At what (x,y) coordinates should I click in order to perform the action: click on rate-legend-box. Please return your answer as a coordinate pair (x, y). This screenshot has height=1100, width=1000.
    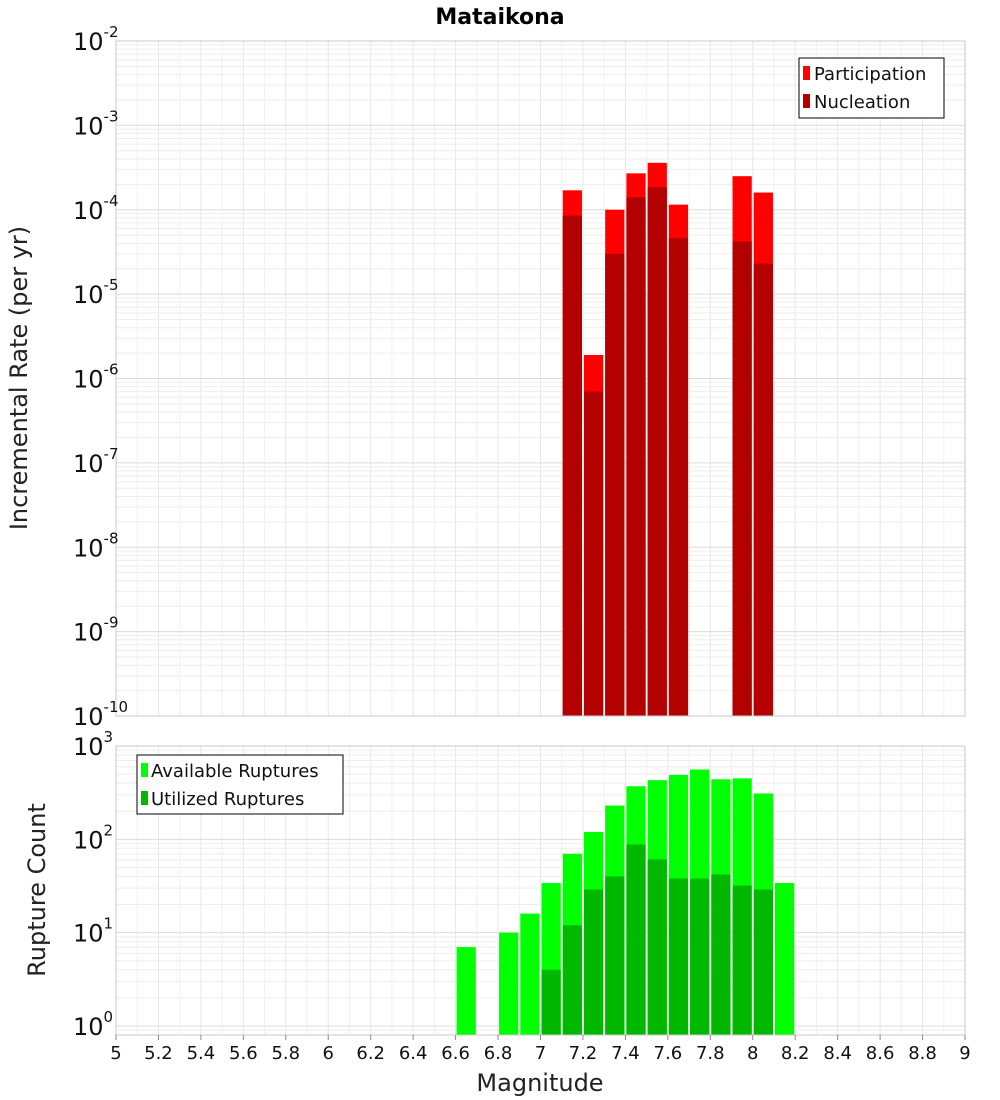
    Looking at the image, I should click on (871, 88).